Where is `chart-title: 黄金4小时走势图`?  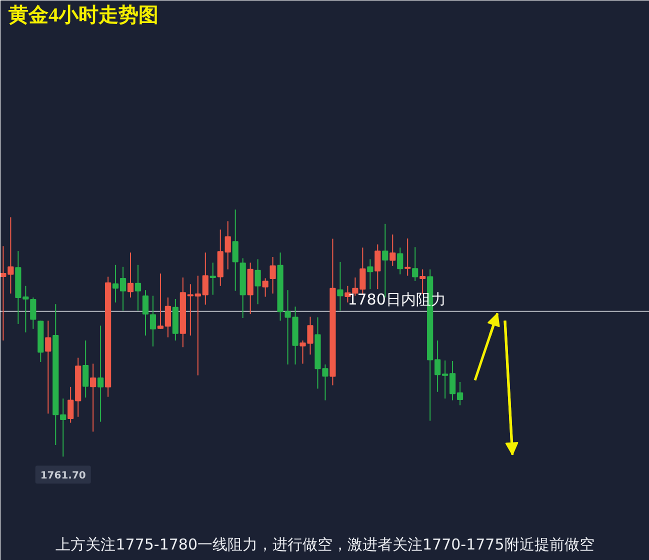
chart-title: 黄金4小时走势图 is located at coordinates (83, 15).